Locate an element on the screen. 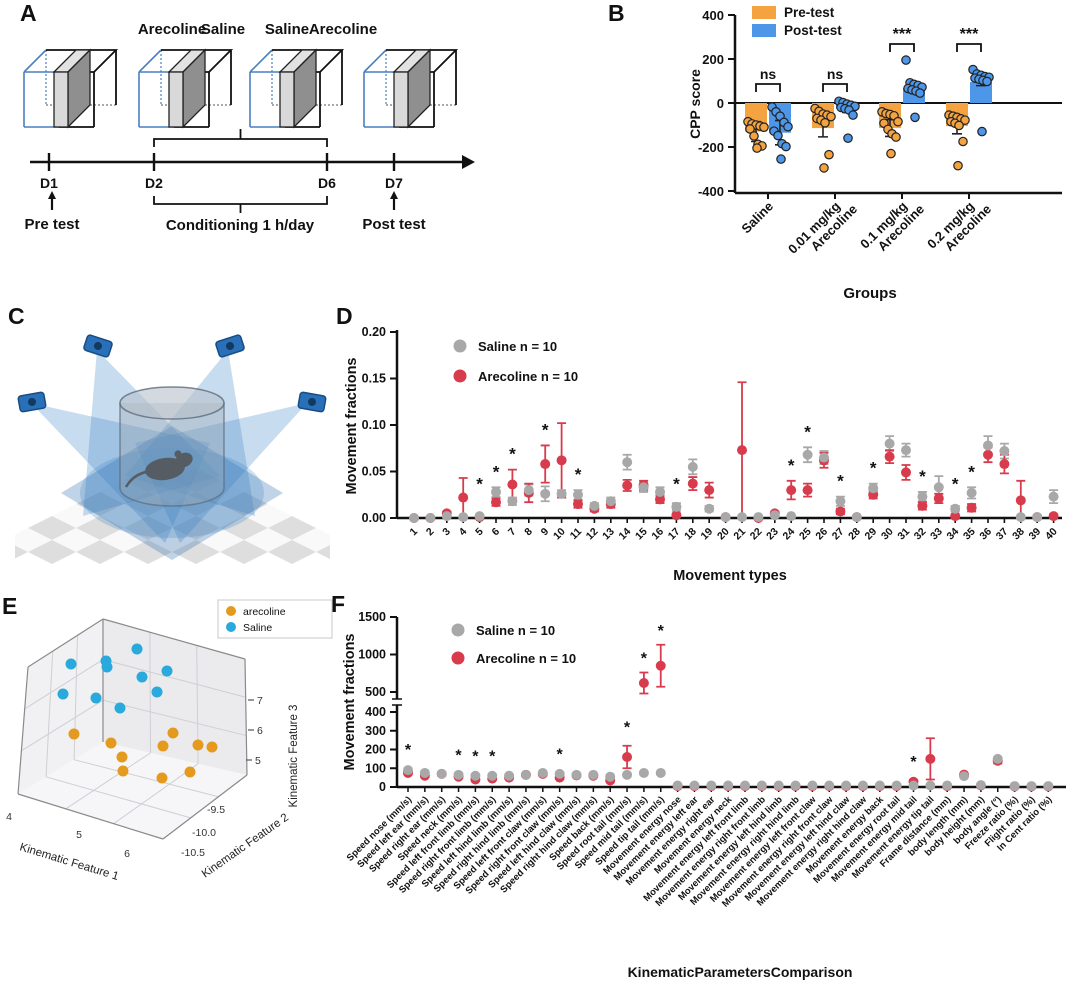 The height and width of the screenshot is (983, 1080). x-tick-label: 30 is located at coordinates (887, 534).